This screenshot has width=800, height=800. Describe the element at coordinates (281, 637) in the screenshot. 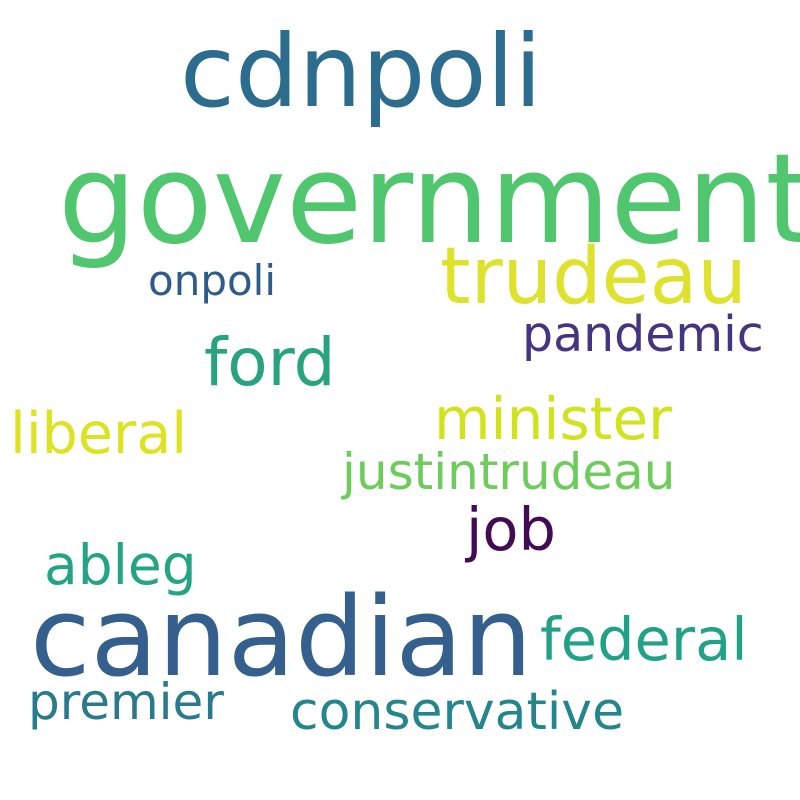

I see `word-canadian: canadian` at that location.